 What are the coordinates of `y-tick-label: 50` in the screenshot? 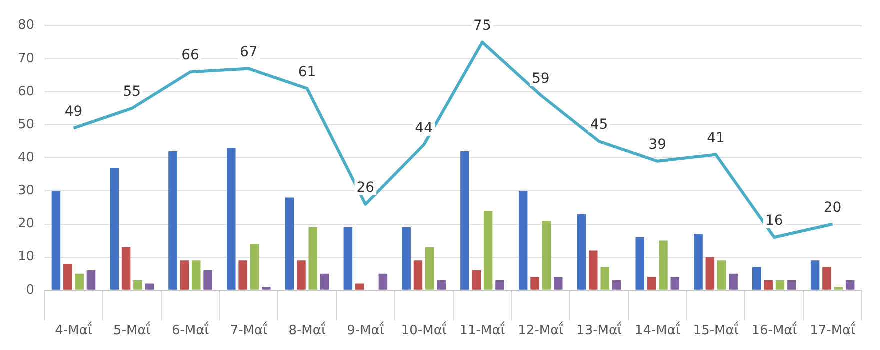 It's located at (26, 124).